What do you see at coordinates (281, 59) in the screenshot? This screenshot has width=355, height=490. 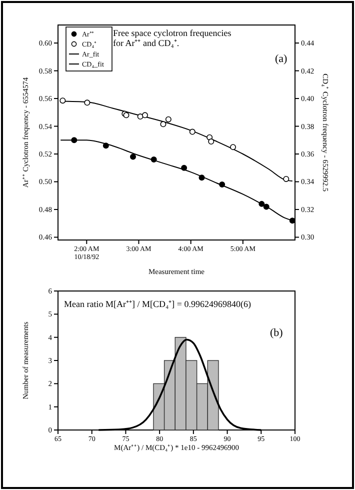 I see `annotation: (a)` at bounding box center [281, 59].